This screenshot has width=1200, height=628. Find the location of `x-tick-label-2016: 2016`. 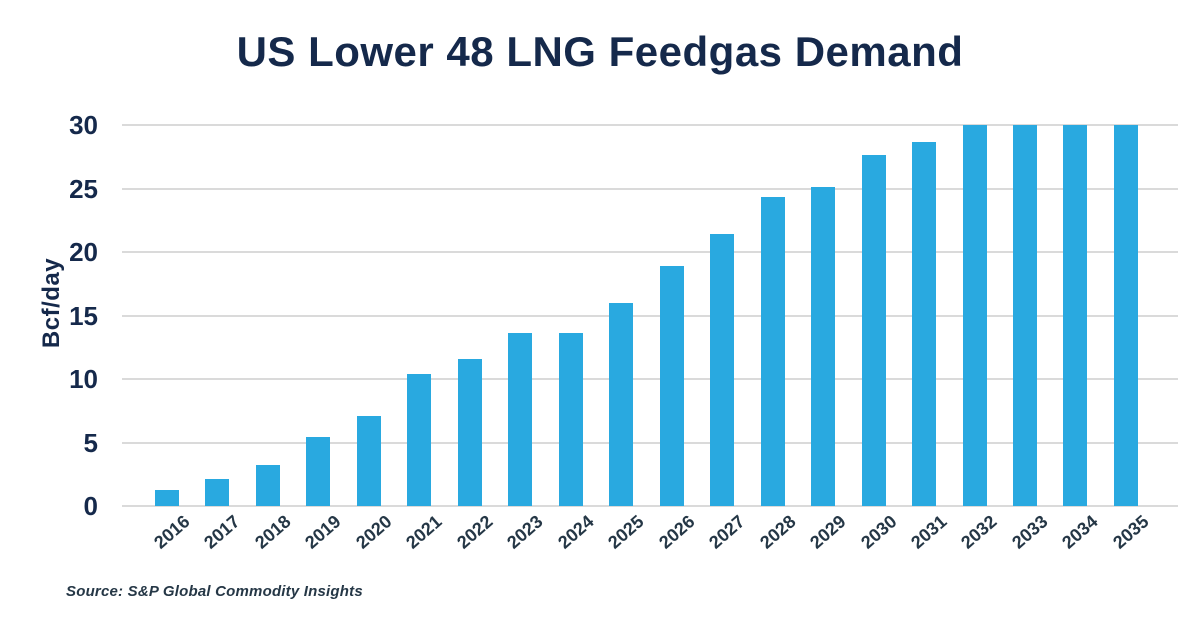

x-tick-label-2016: 2016 is located at coordinates (172, 532).